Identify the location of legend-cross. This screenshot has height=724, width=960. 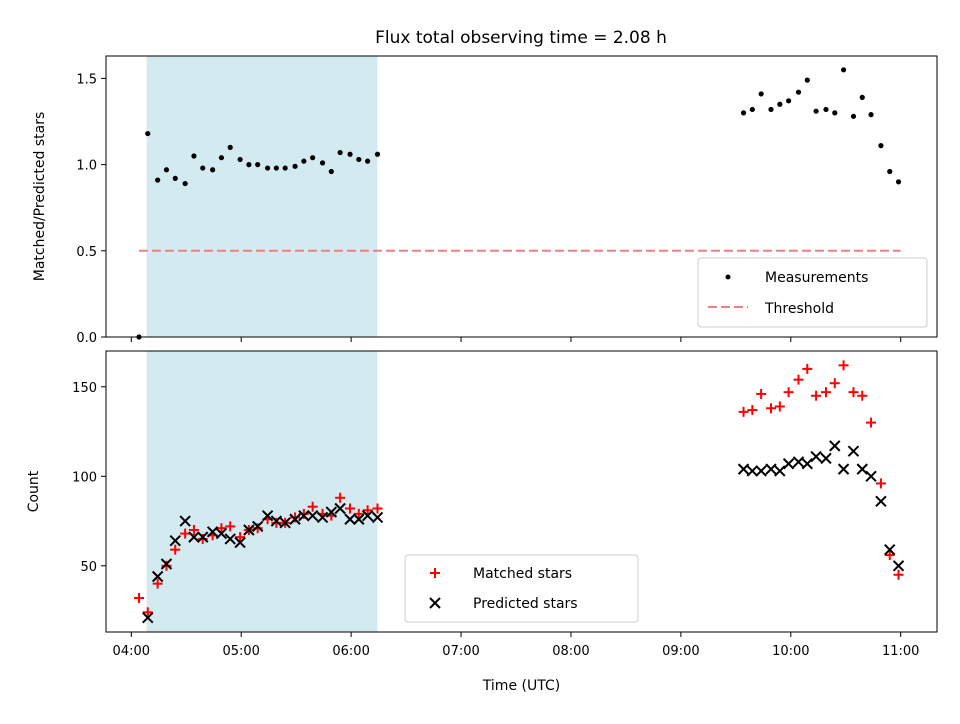
(435, 603).